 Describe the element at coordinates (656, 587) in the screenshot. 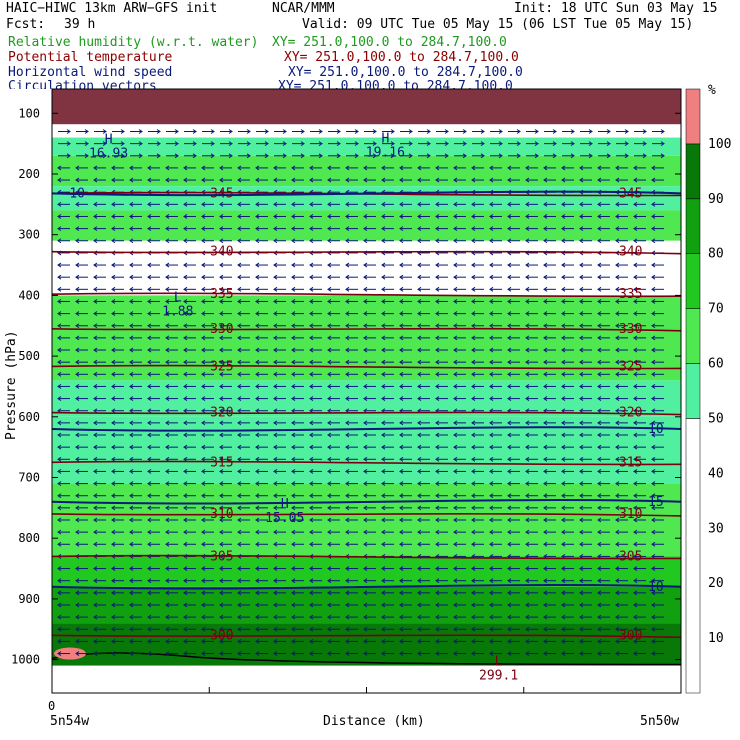

I see `wind-speed-label: 10` at that location.